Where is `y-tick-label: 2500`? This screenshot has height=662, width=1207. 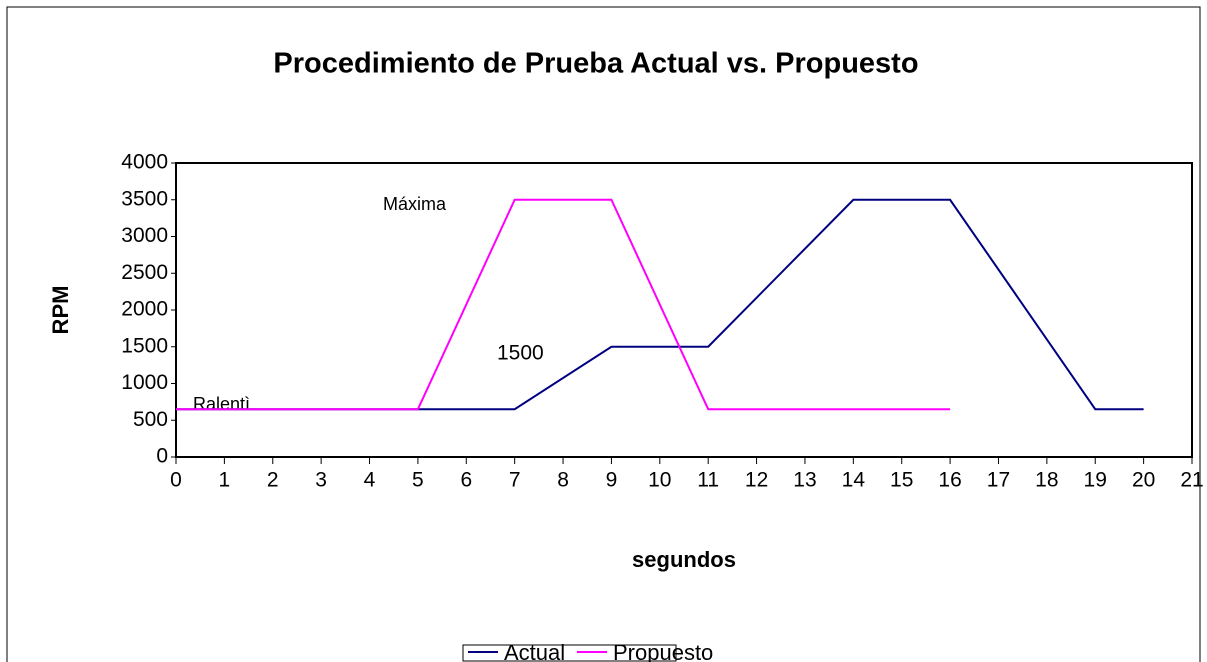
y-tick-label: 2500 is located at coordinates (144, 272).